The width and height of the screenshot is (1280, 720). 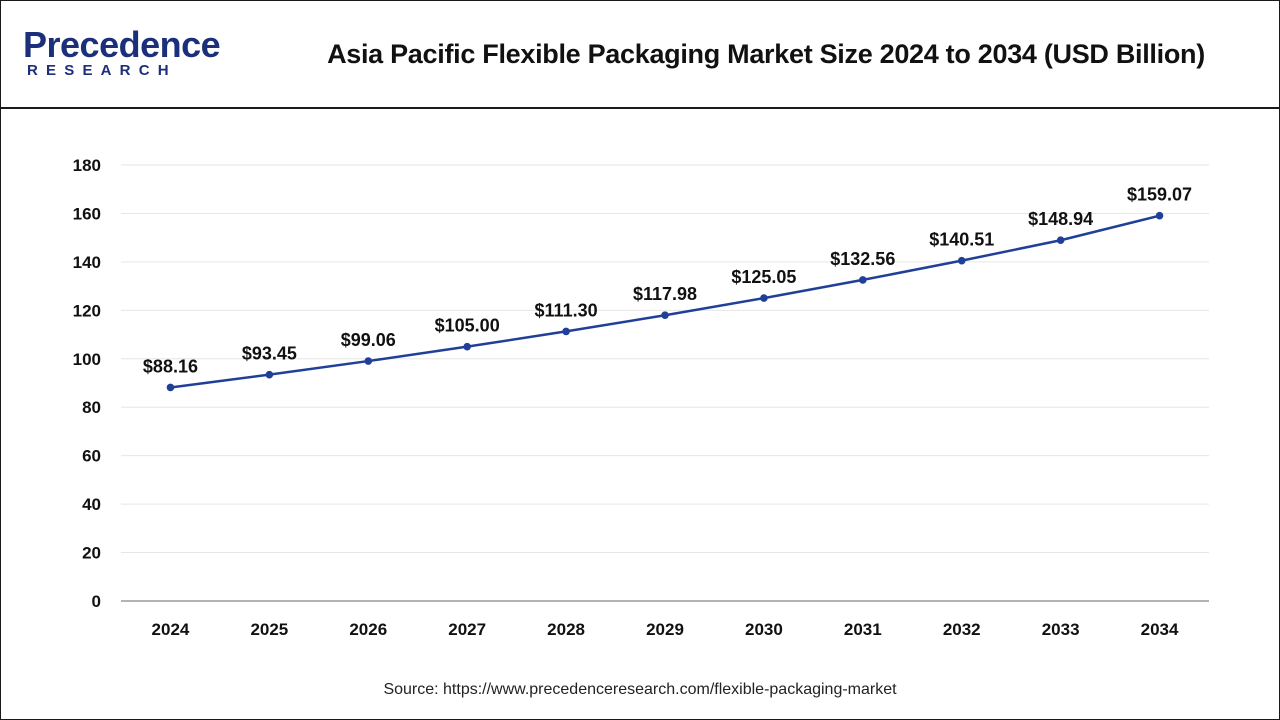 What do you see at coordinates (368, 629) in the screenshot?
I see `x-tick-label: 2026` at bounding box center [368, 629].